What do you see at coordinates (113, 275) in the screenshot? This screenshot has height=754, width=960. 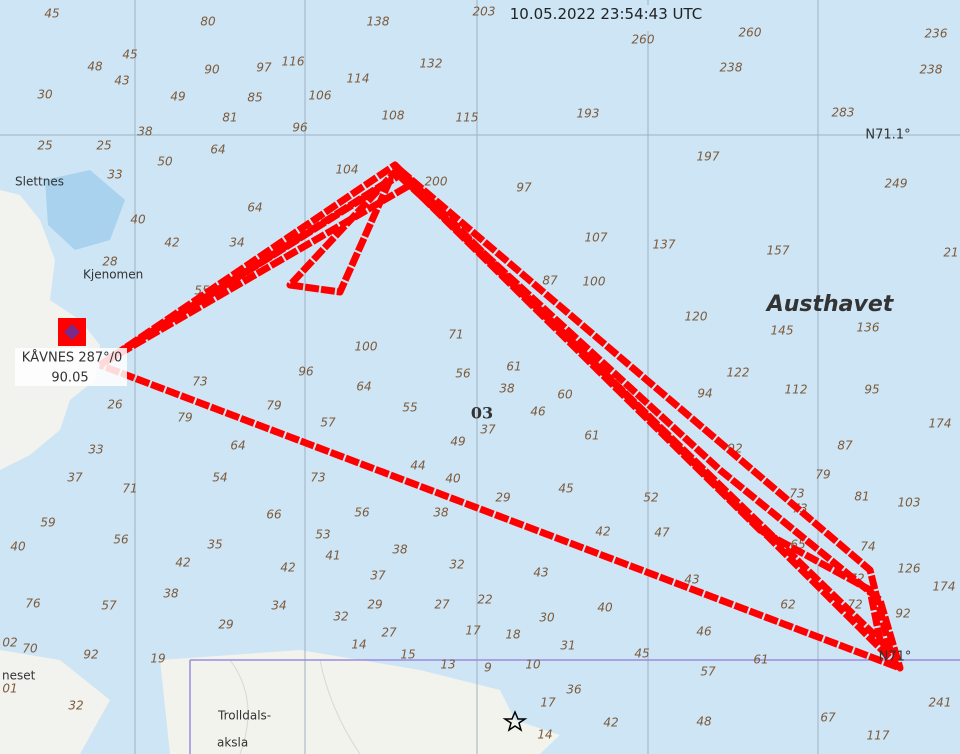 I see `place-label: Kjenomen` at bounding box center [113, 275].